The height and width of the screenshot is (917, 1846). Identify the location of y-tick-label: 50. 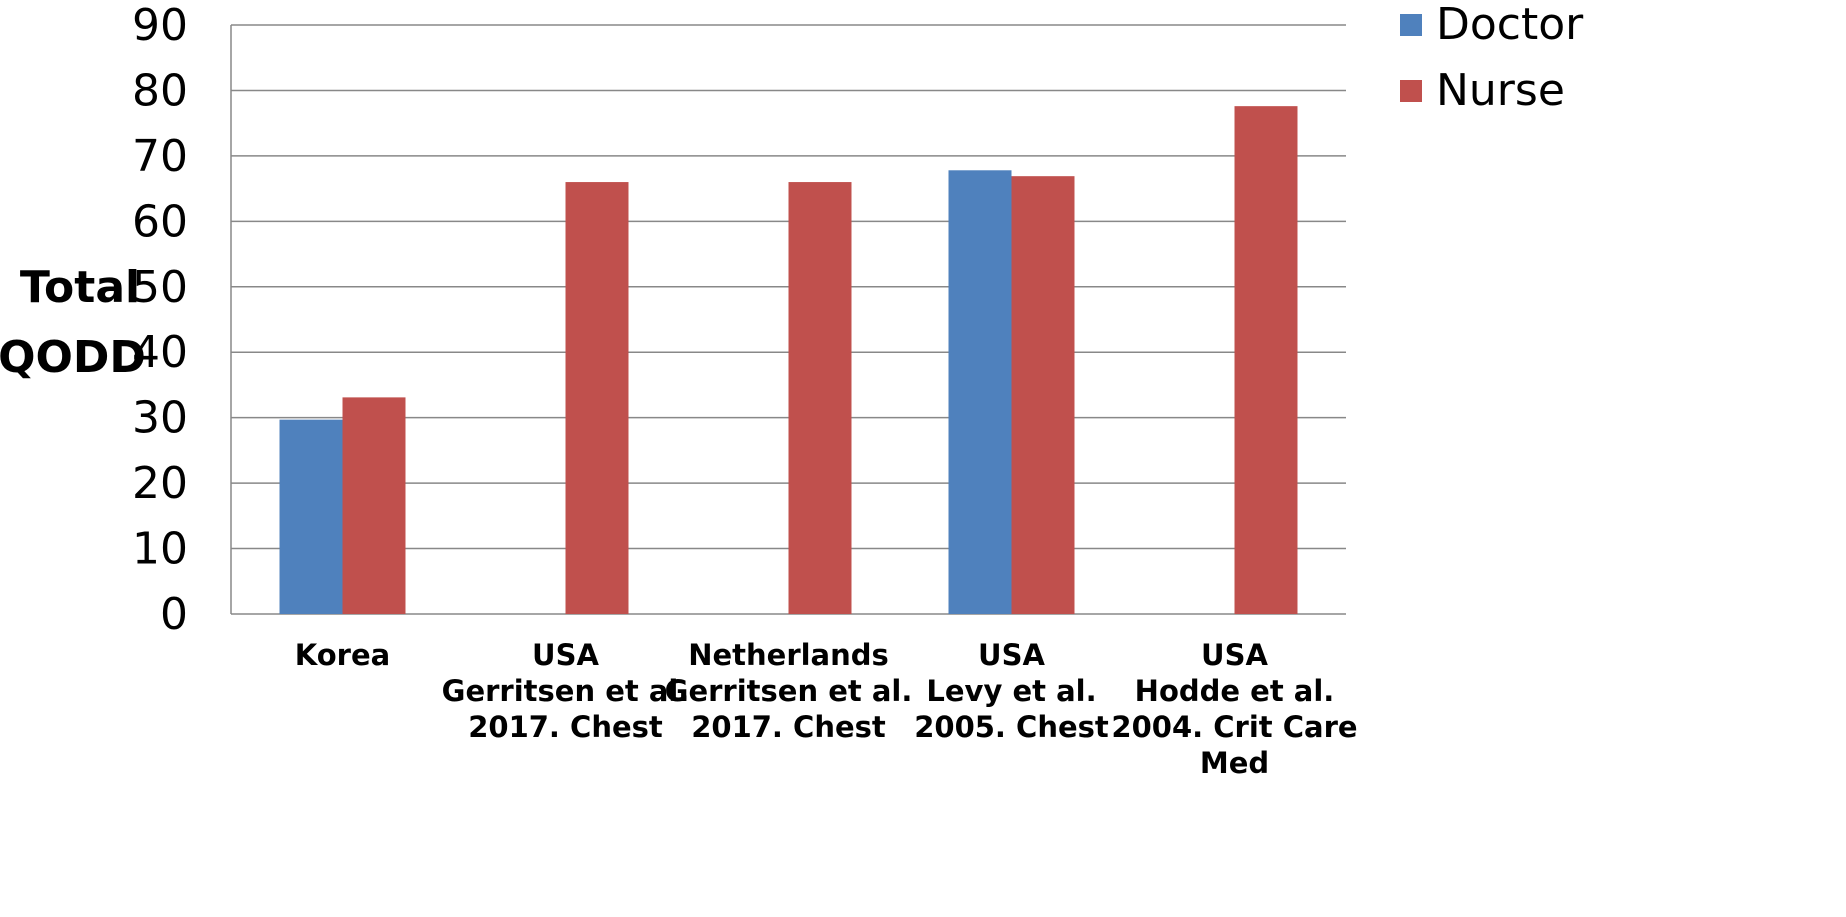
(160, 287).